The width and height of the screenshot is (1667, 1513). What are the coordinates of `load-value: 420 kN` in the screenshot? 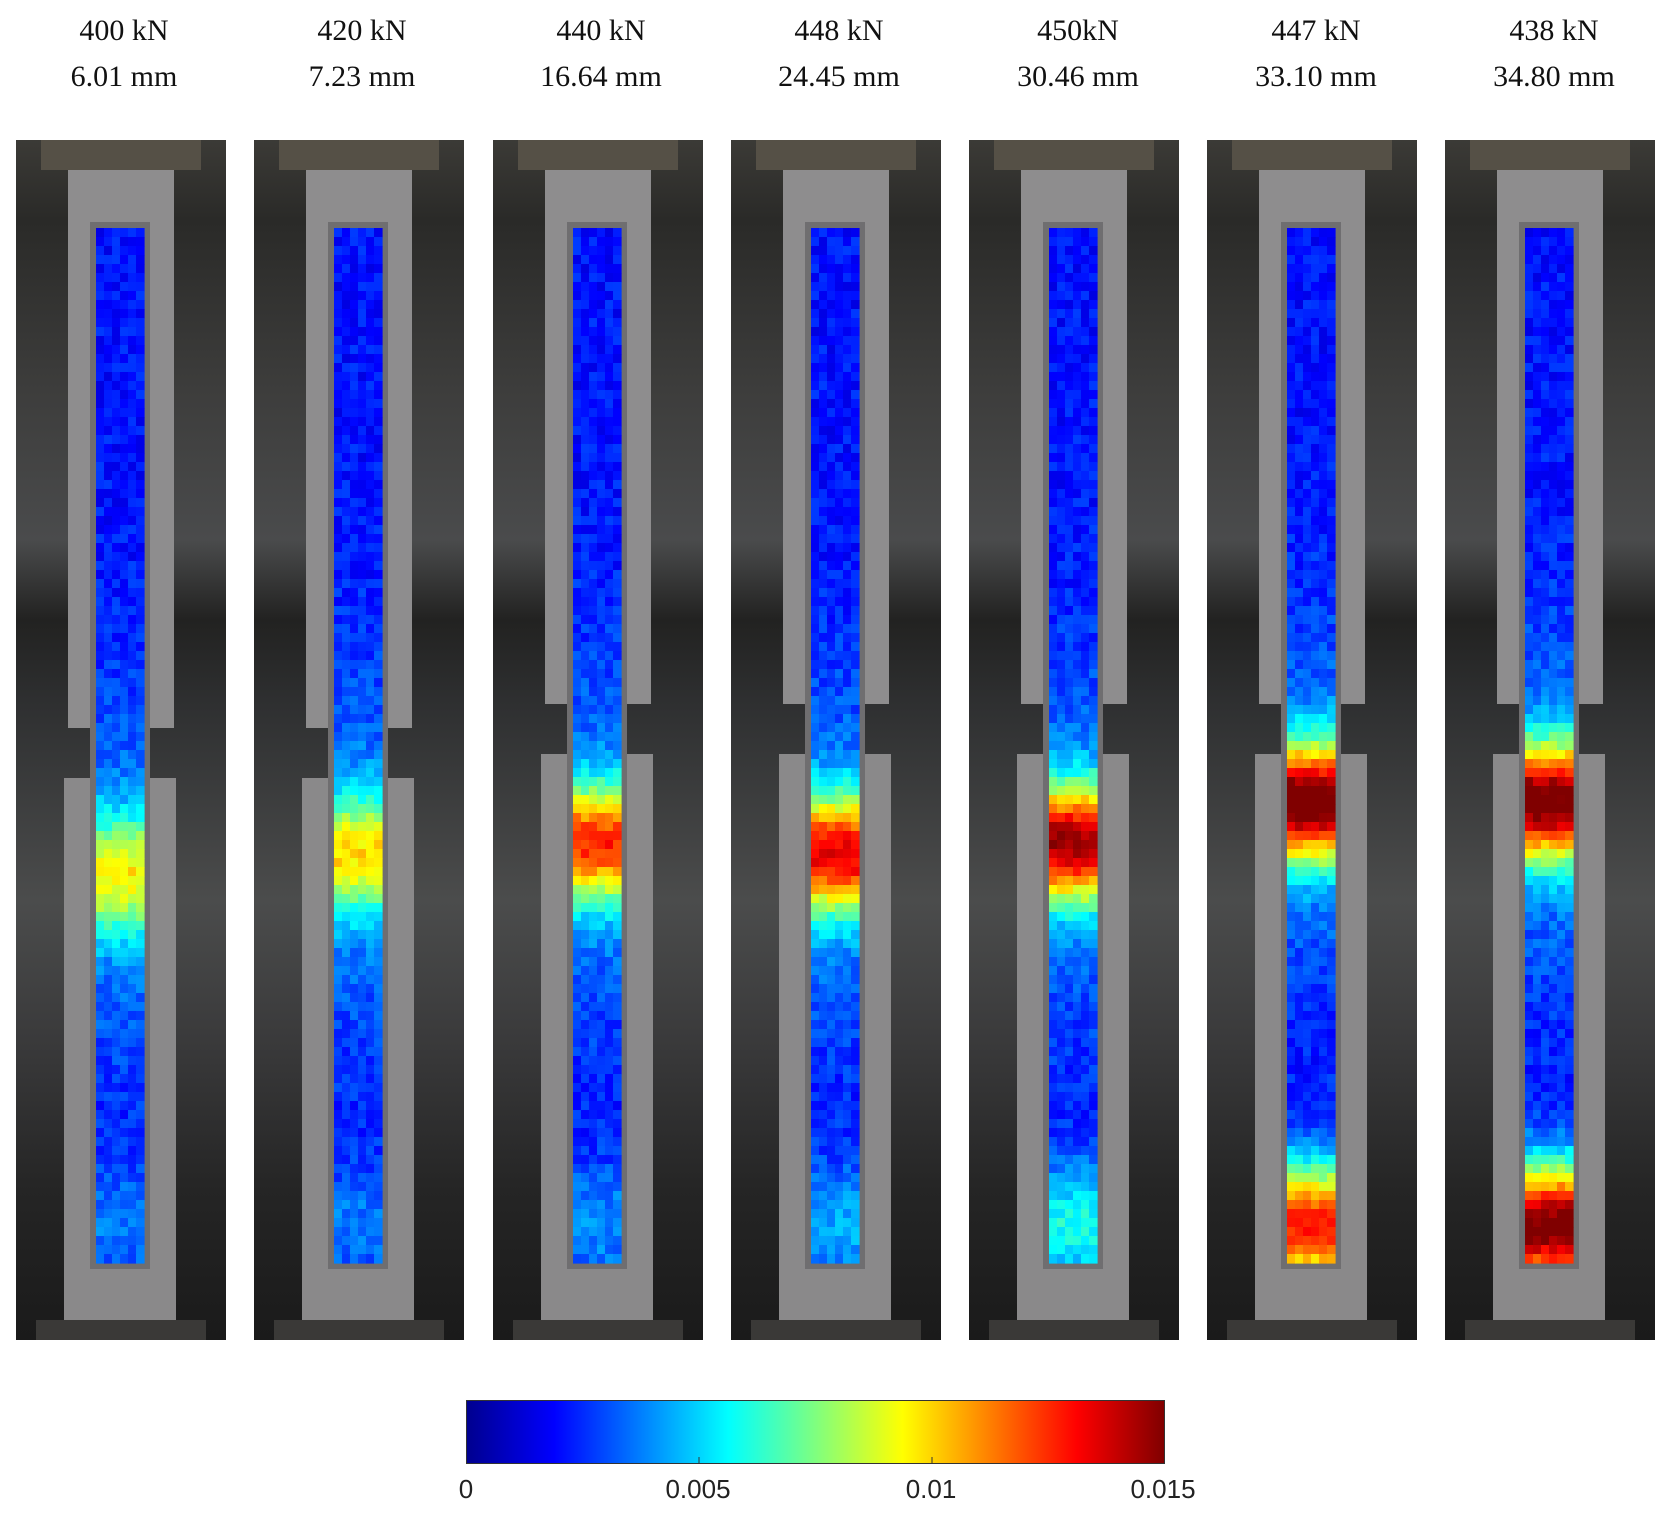 It's located at (362, 30).